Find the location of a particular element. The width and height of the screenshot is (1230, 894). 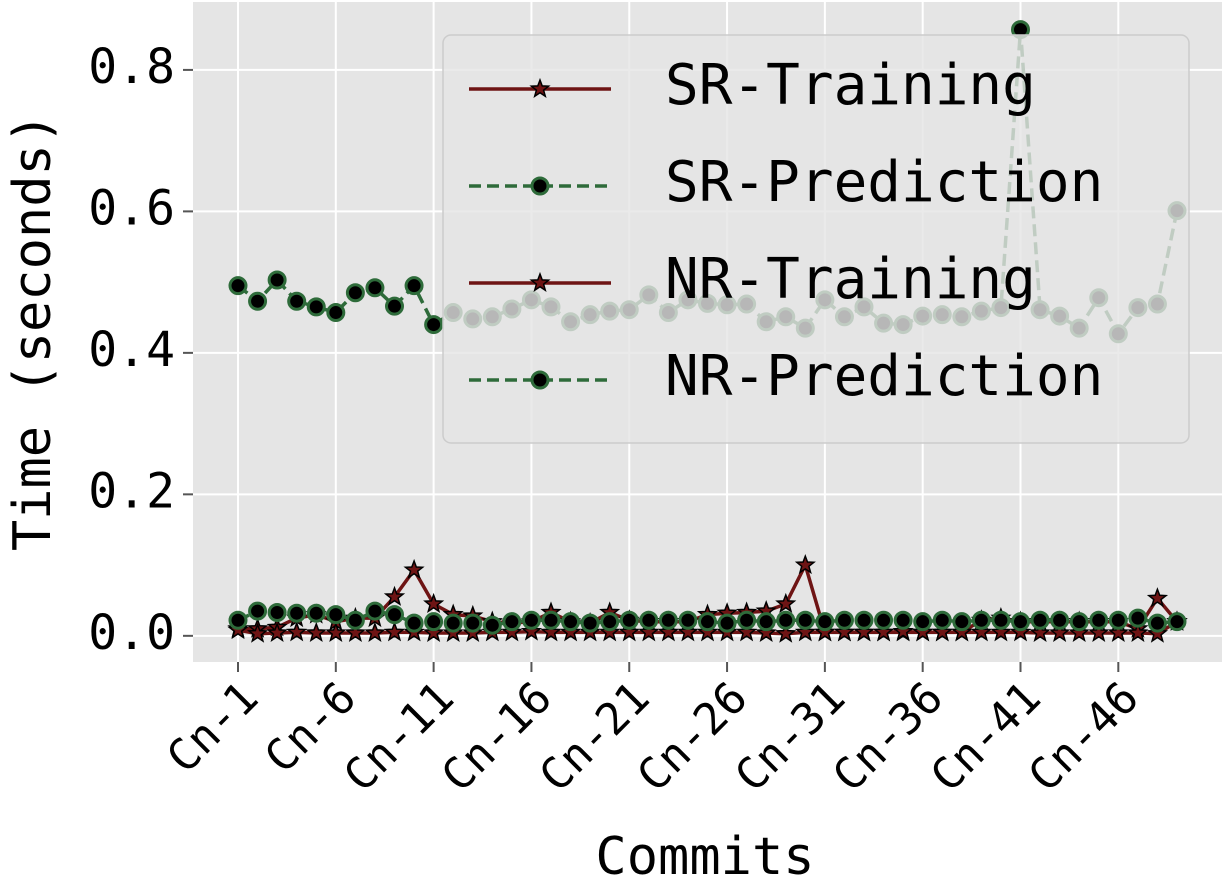

x-tick-label: Cn-21 is located at coordinates (595, 737).